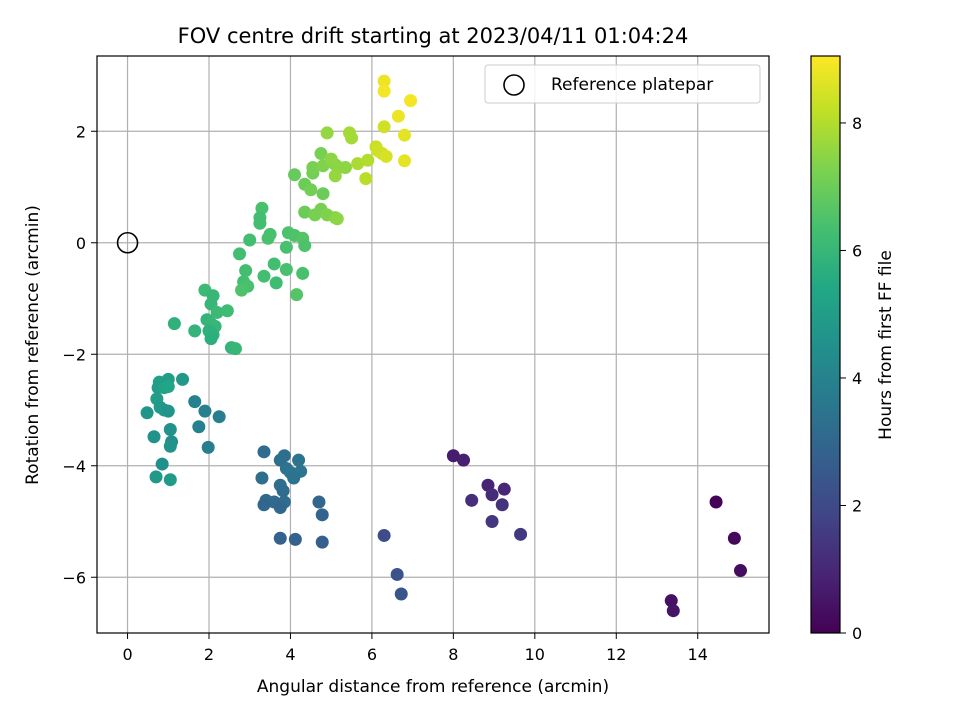 Image resolution: width=960 pixels, height=720 pixels. What do you see at coordinates (698, 654) in the screenshot?
I see `x-tick-label: 14` at bounding box center [698, 654].